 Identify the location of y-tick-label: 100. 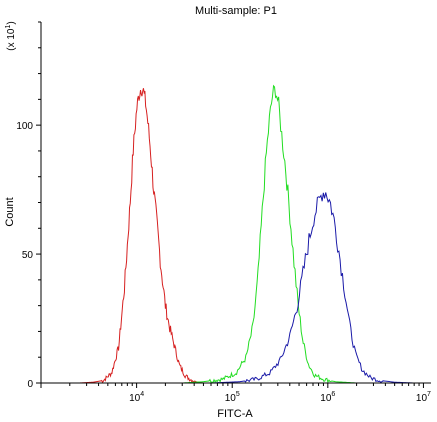
(24, 126).